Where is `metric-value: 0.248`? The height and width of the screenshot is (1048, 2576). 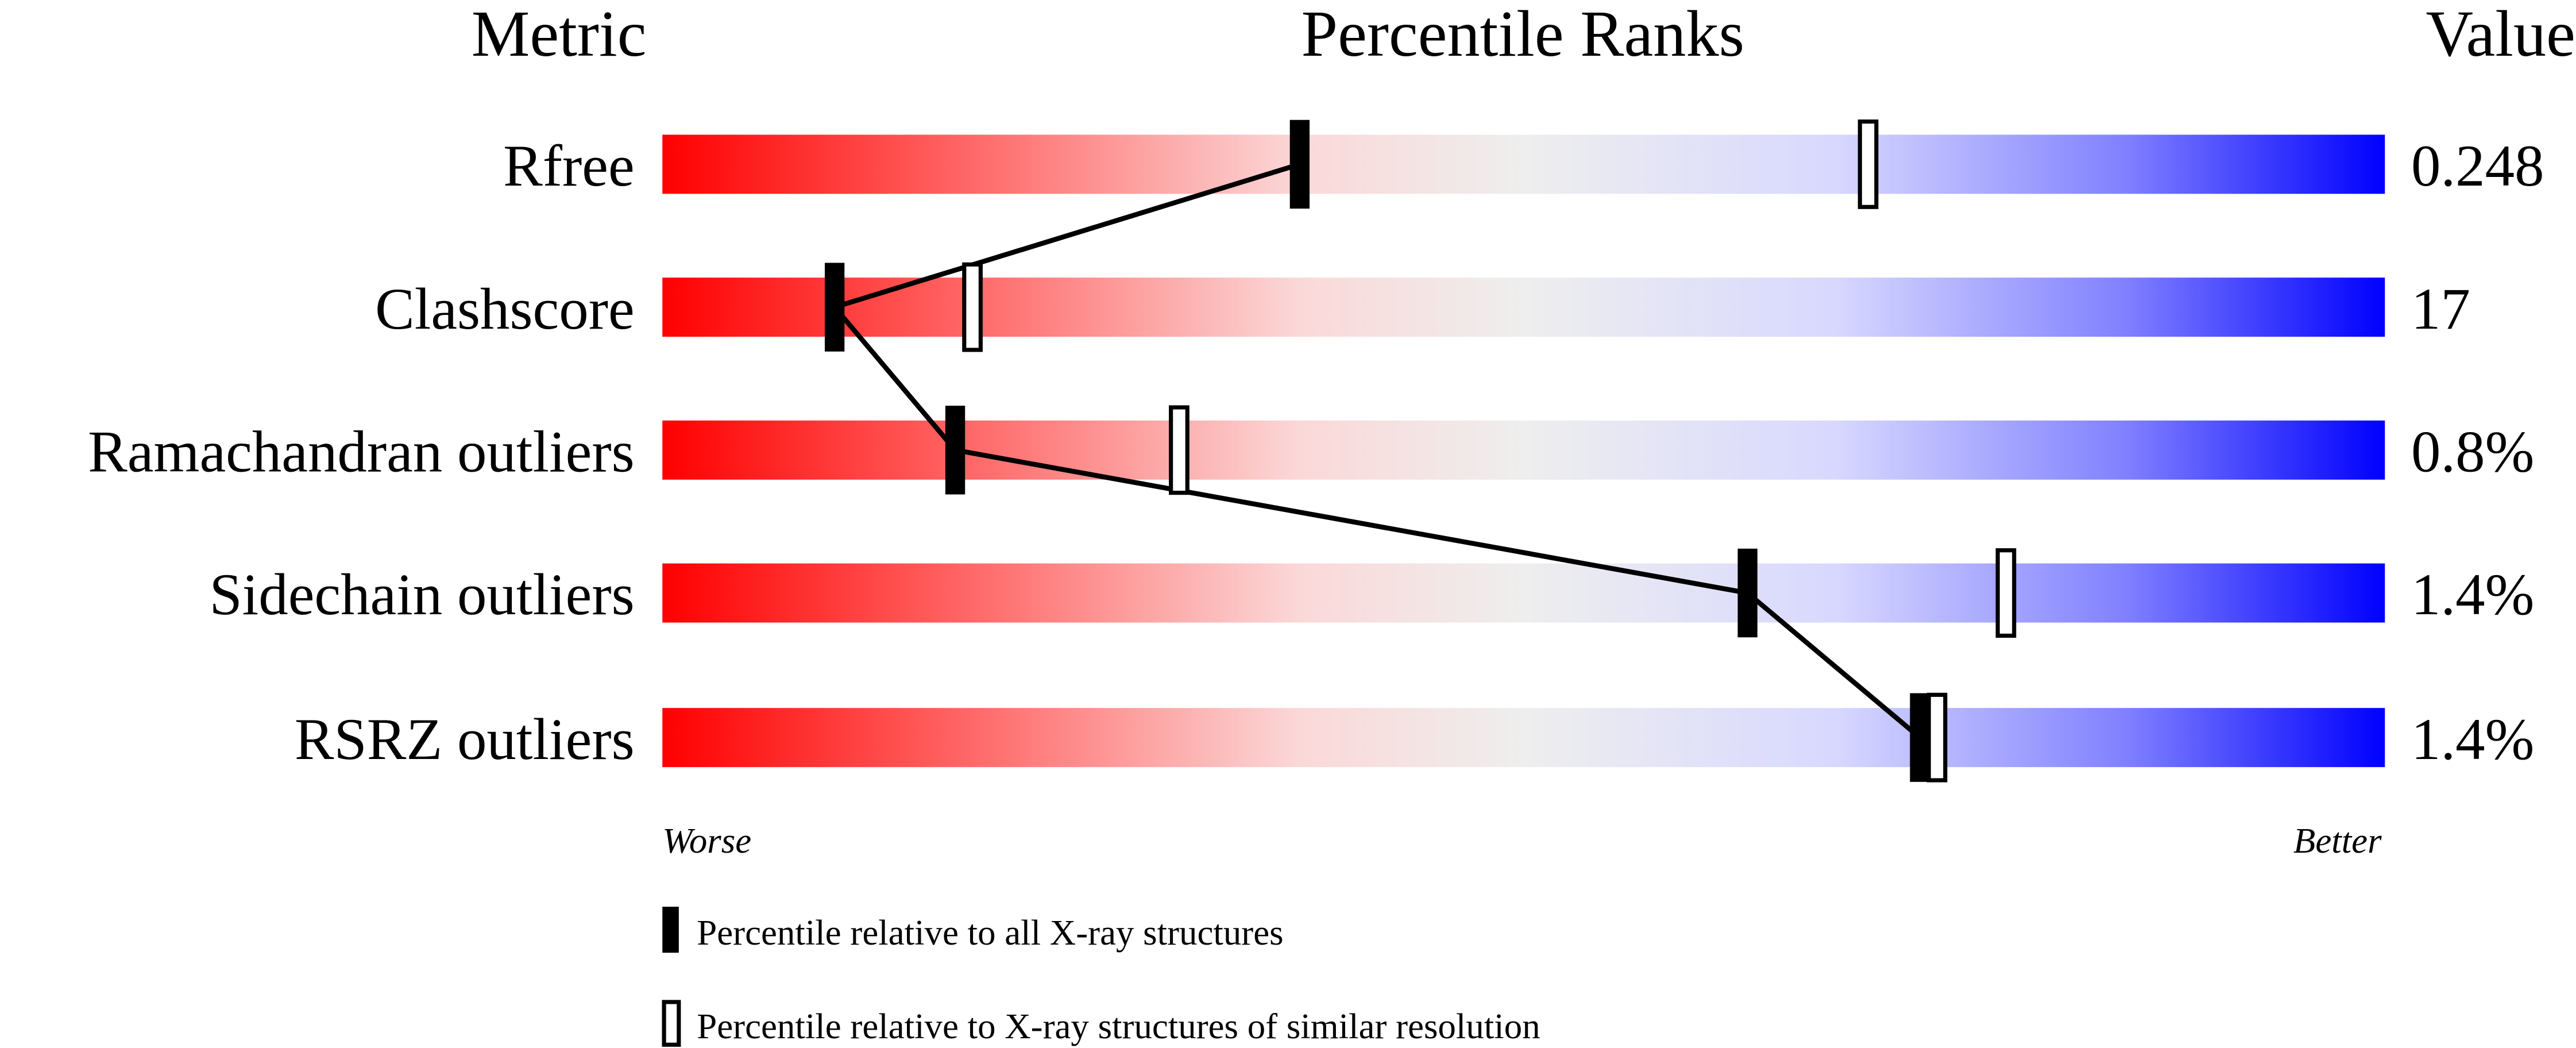
metric-value: 0.248 is located at coordinates (2477, 166).